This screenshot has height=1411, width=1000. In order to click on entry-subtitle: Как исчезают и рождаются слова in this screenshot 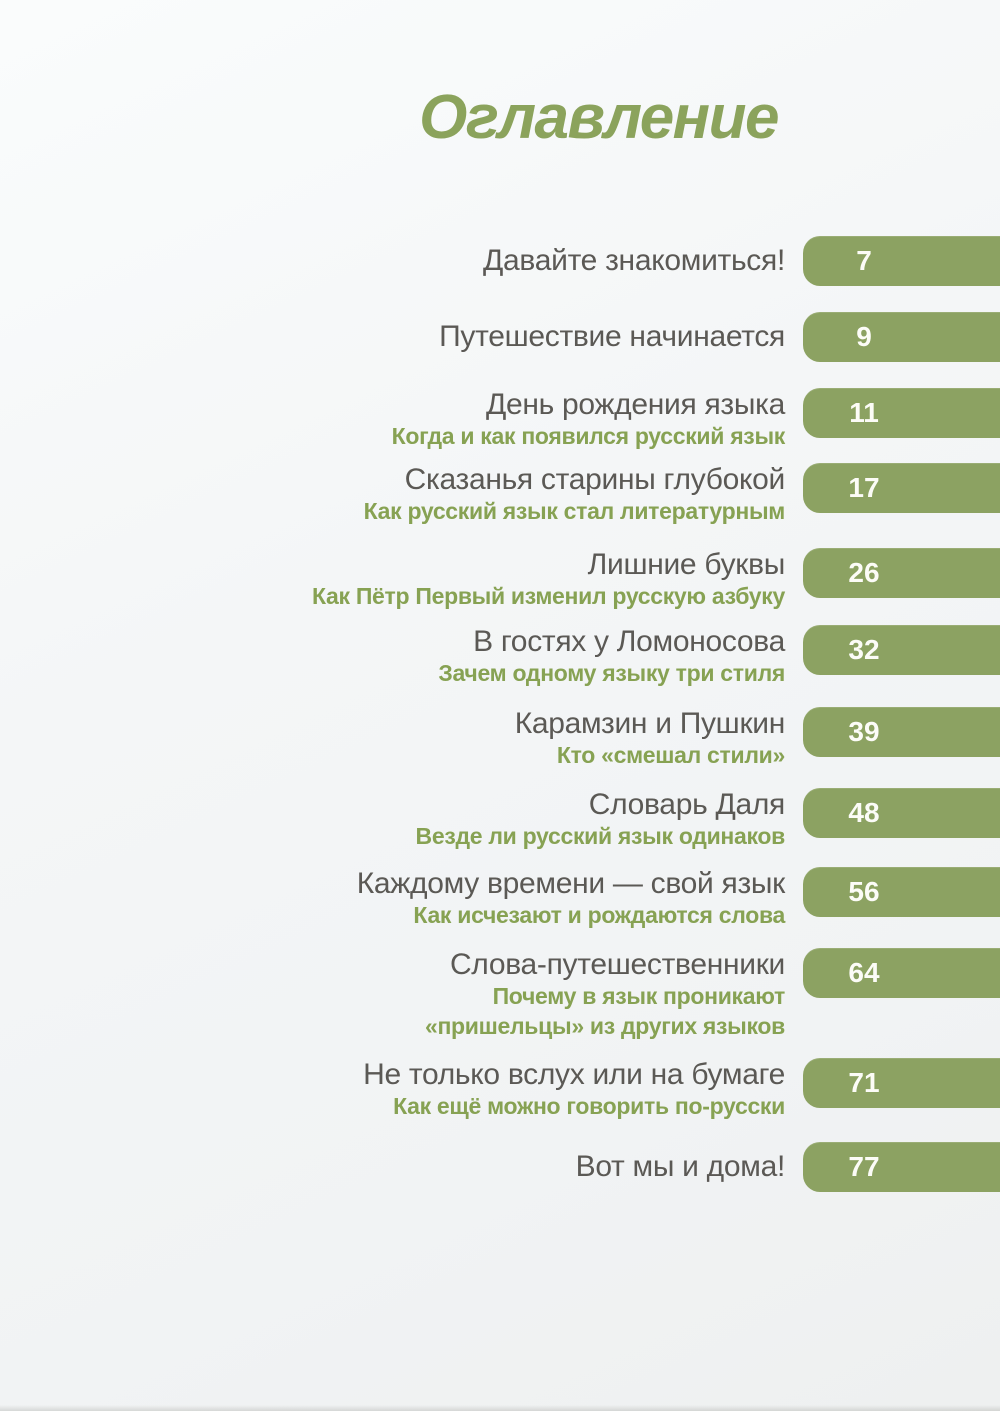, I will do `click(599, 915)`.